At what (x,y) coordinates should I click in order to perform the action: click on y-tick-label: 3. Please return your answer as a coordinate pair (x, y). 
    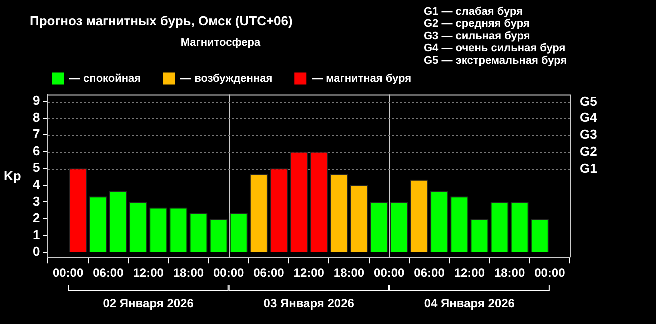
    Looking at the image, I should click on (36, 201).